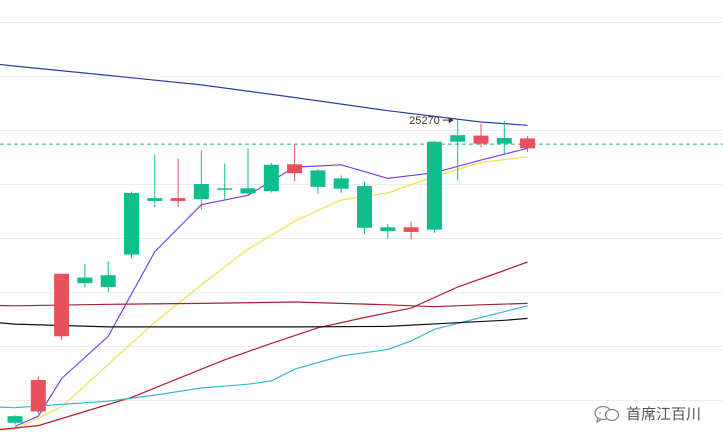 This screenshot has width=723, height=444. Describe the element at coordinates (607, 414) in the screenshot. I see `chat-bubbles-icon` at that location.